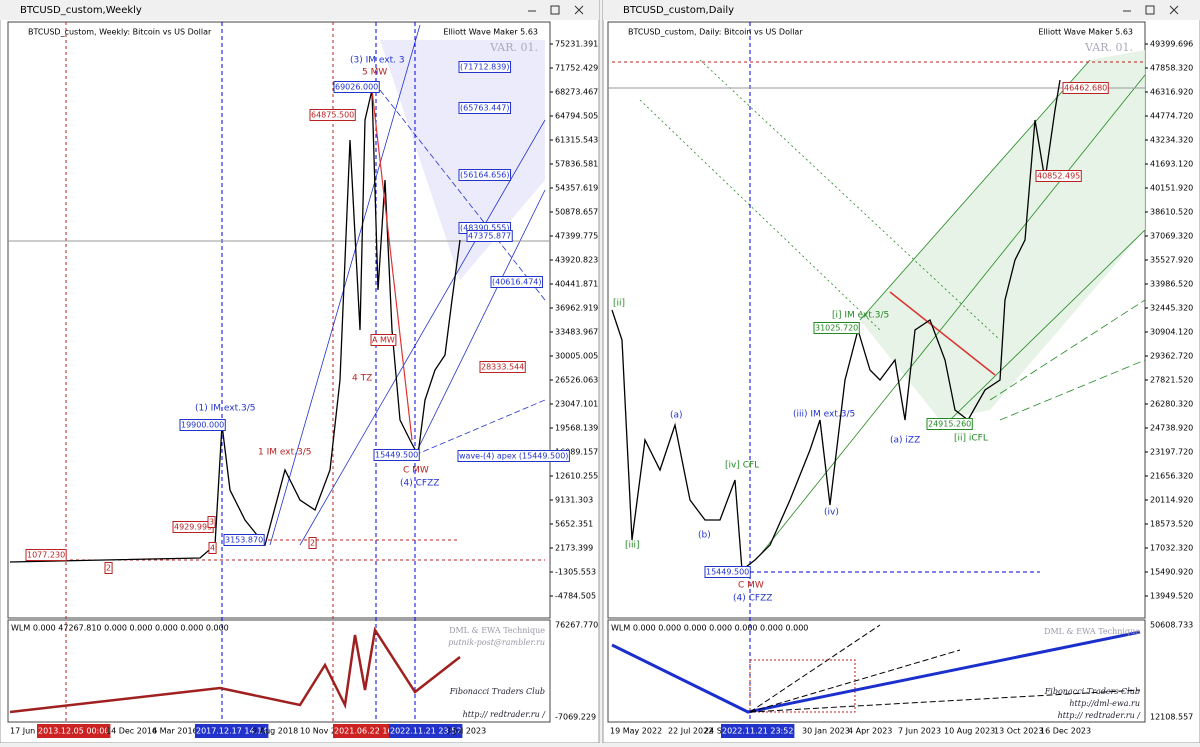 Image resolution: width=1200 pixels, height=747 pixels. I want to click on price-label: 54357.619, so click(576, 188).